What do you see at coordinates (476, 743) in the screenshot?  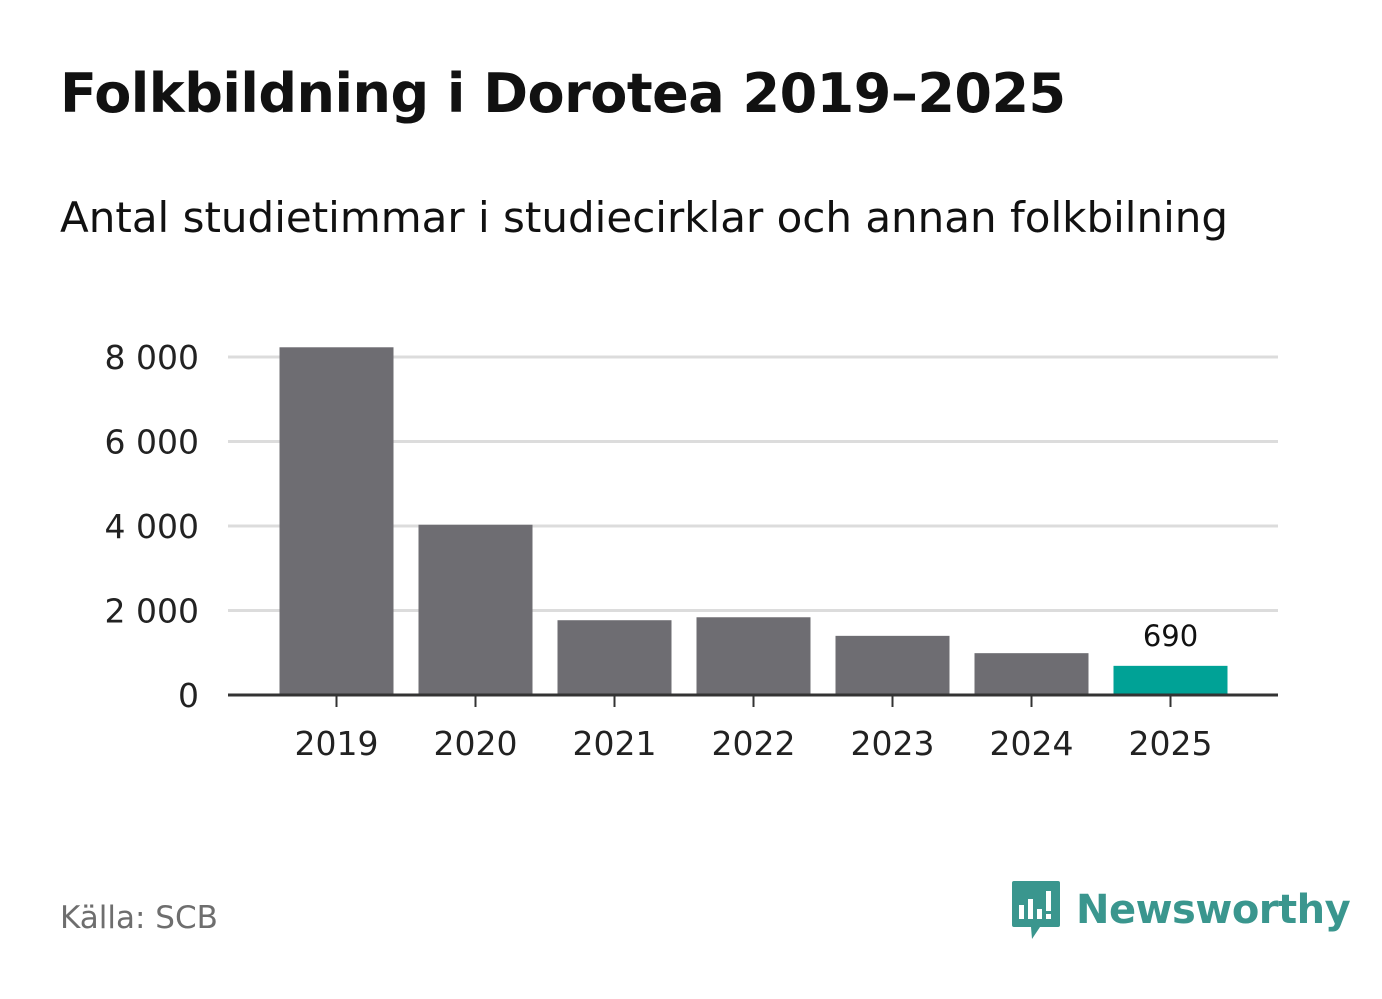 I see `x-tick-label: 2020` at bounding box center [476, 743].